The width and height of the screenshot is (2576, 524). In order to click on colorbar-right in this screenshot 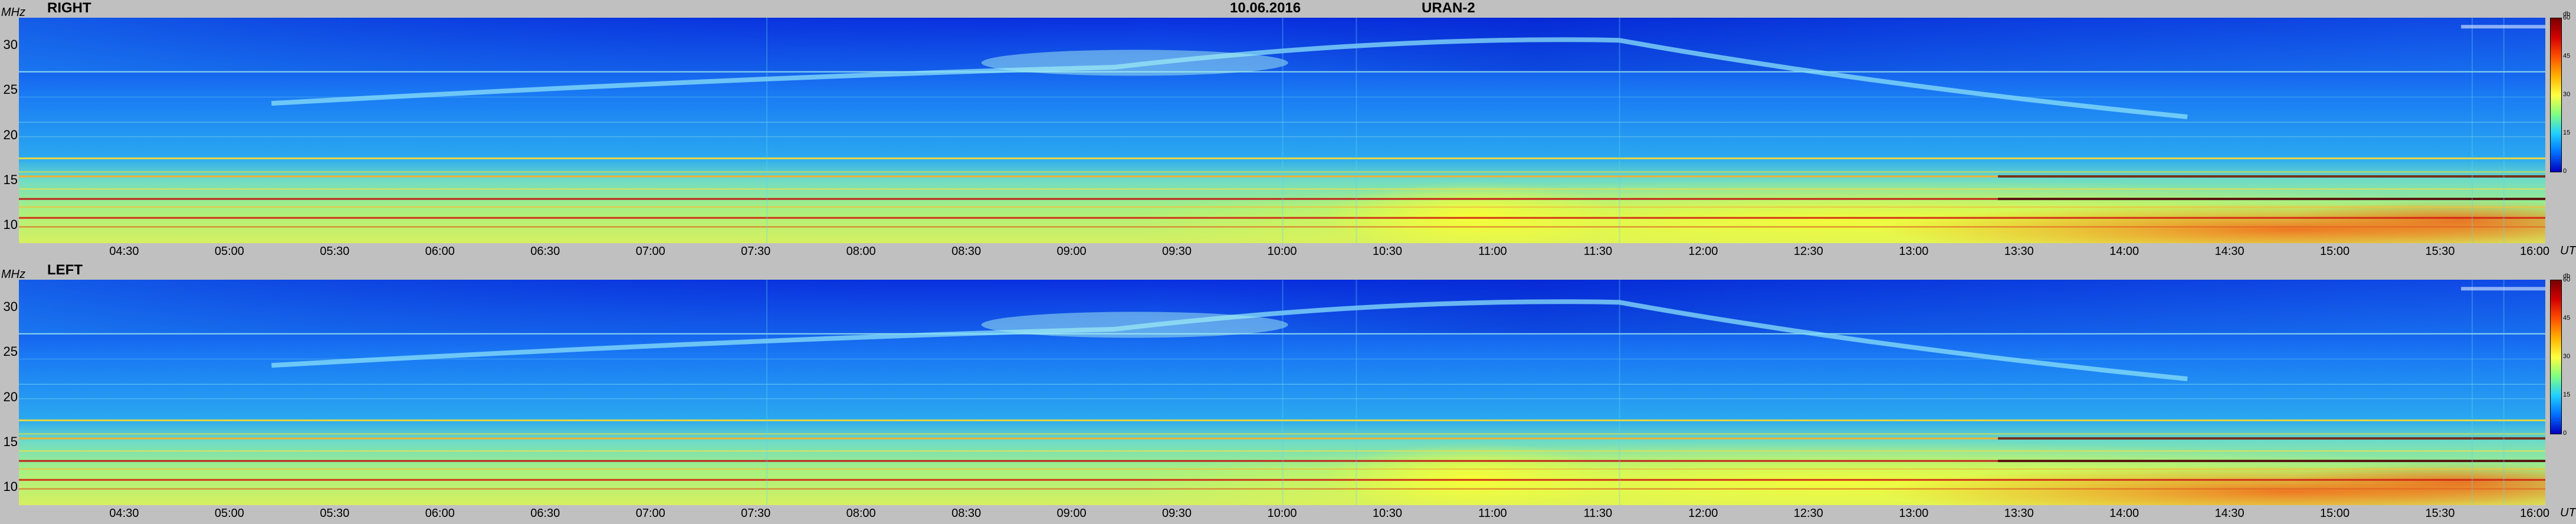, I will do `click(2556, 95)`.